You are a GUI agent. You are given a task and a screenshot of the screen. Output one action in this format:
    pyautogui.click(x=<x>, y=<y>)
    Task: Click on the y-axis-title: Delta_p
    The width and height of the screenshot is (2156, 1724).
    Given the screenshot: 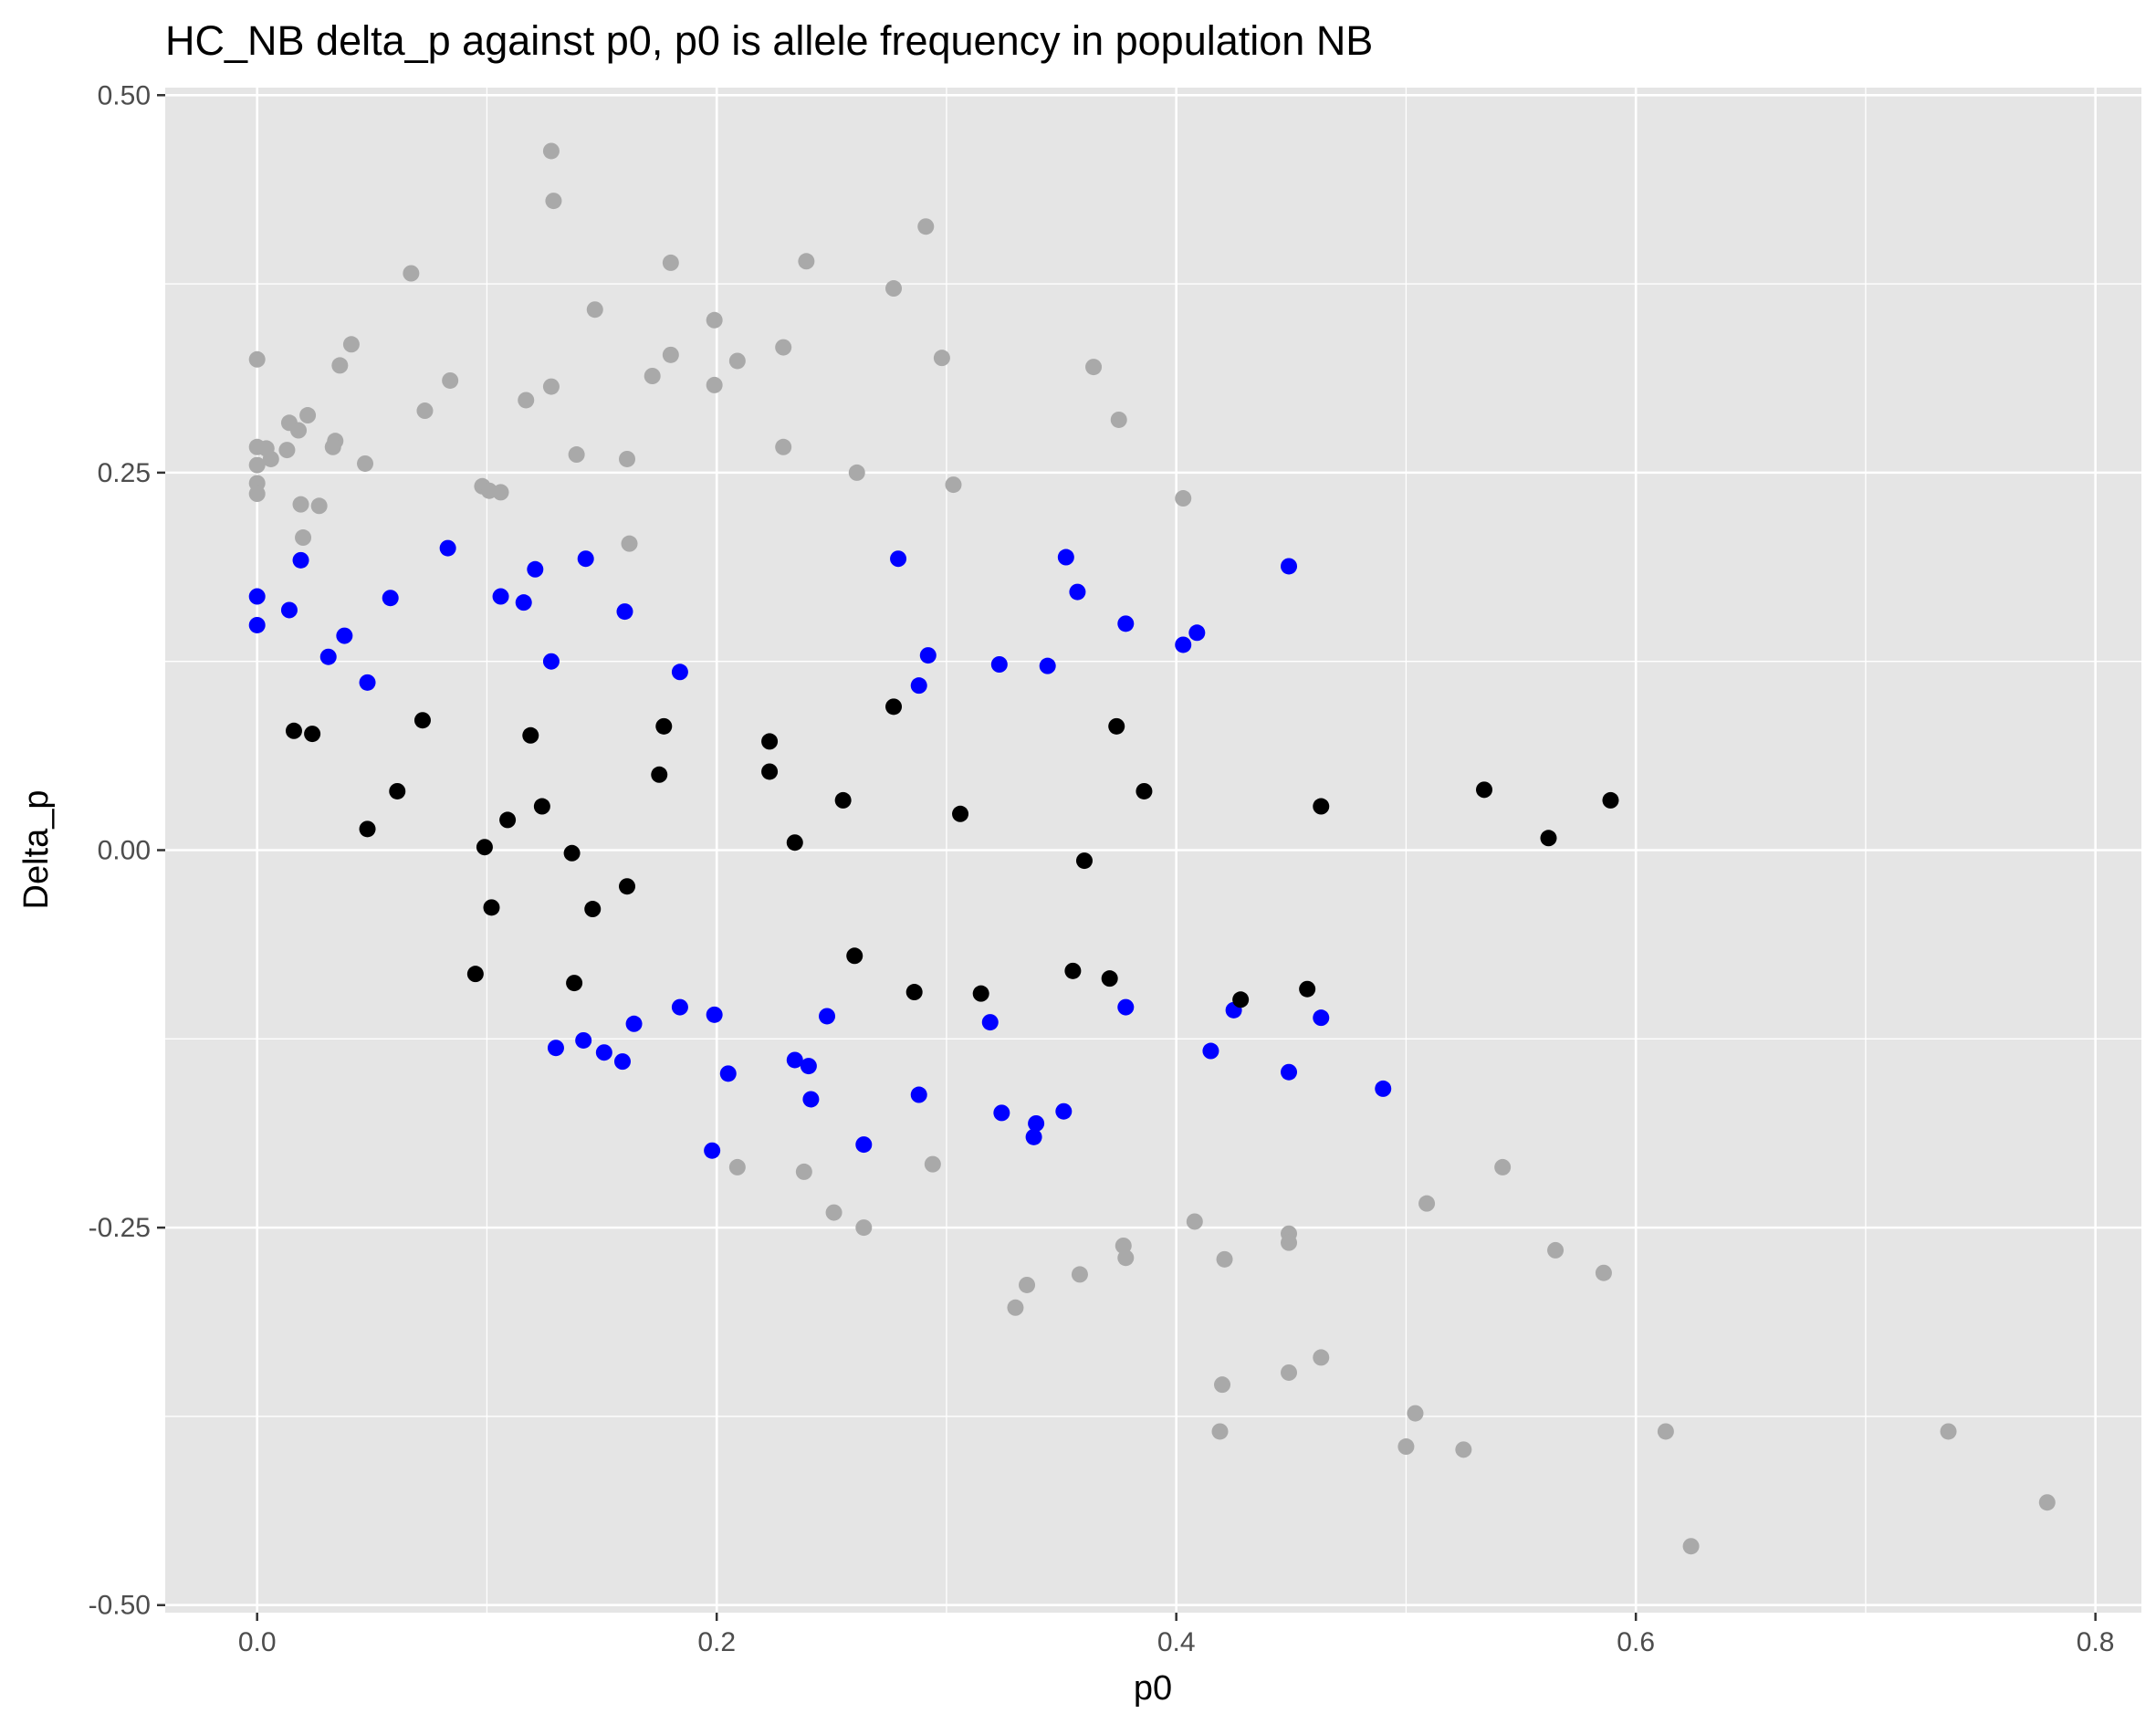 What is the action you would take?
    pyautogui.click(x=37, y=850)
    